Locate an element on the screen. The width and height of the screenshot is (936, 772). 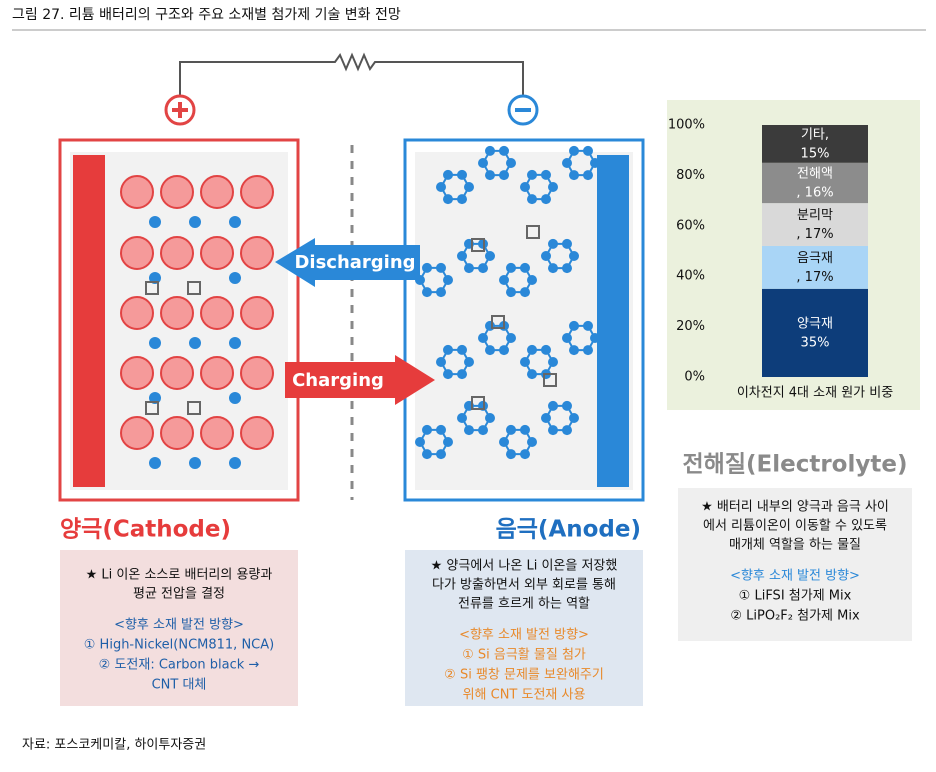
y-tick-label: 0% is located at coordinates (694, 377).